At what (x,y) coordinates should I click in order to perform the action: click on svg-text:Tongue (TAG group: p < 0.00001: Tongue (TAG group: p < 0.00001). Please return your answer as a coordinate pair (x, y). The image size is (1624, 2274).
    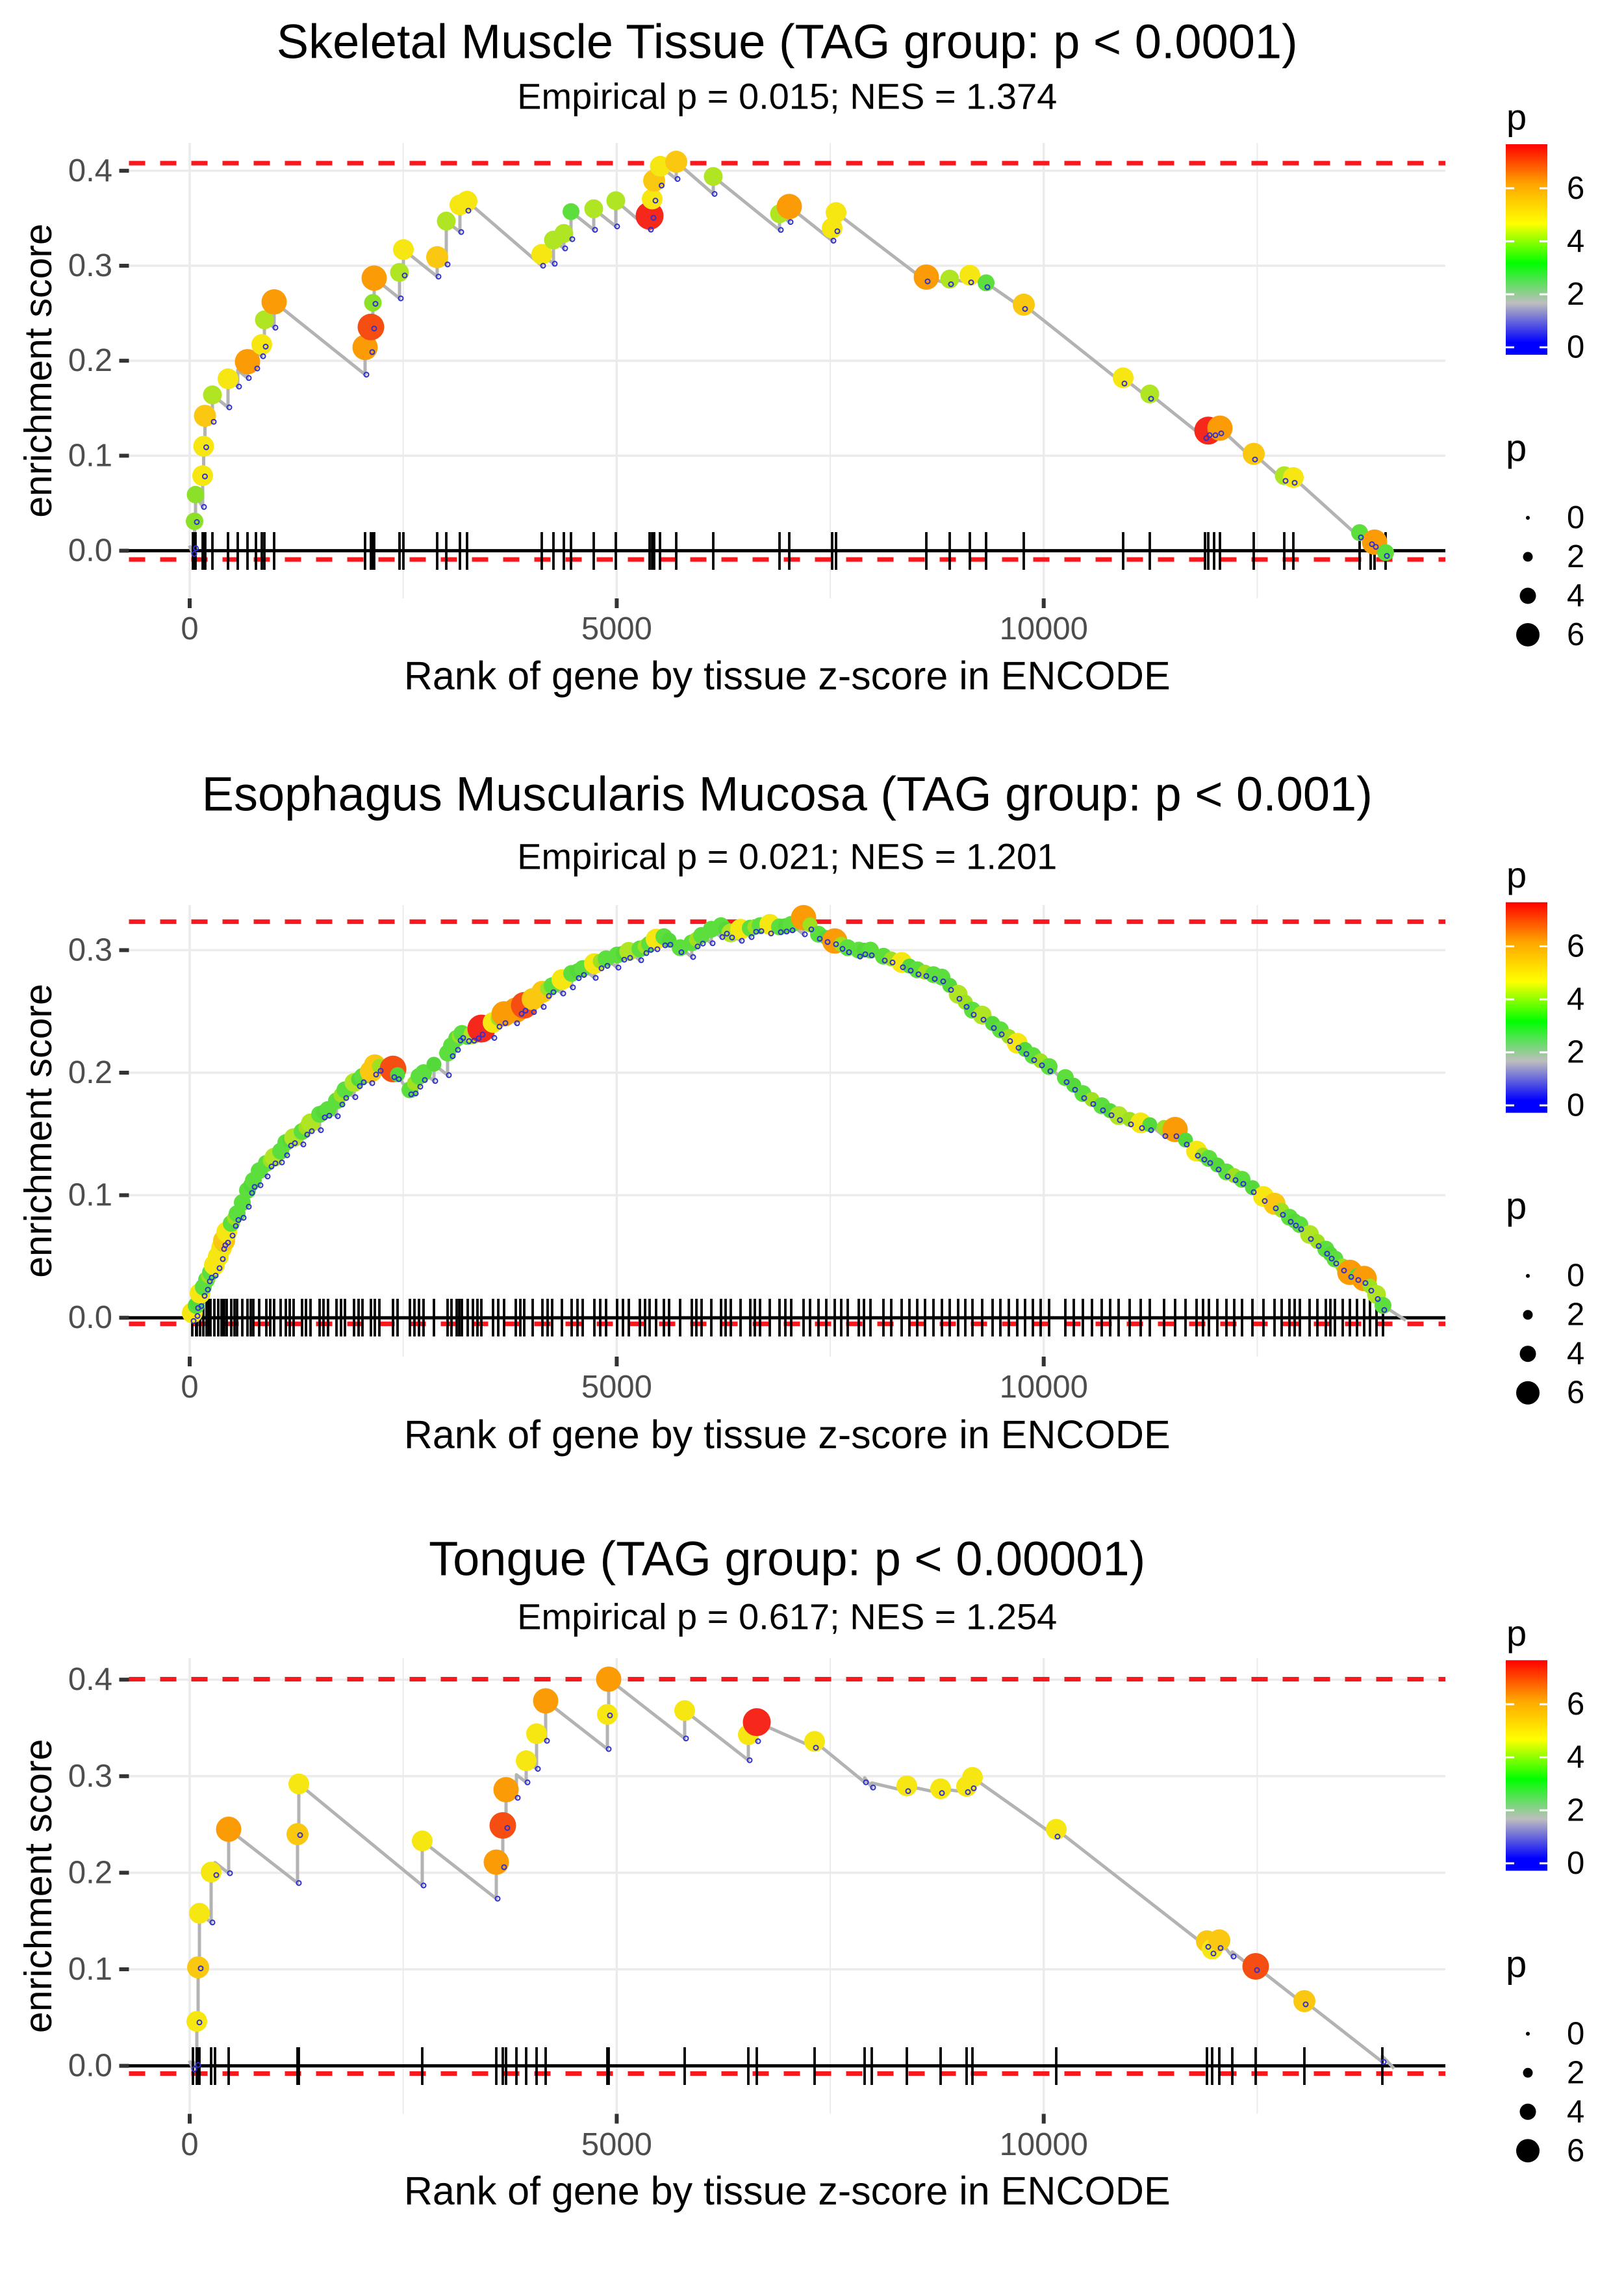
    Looking at the image, I should click on (787, 1559).